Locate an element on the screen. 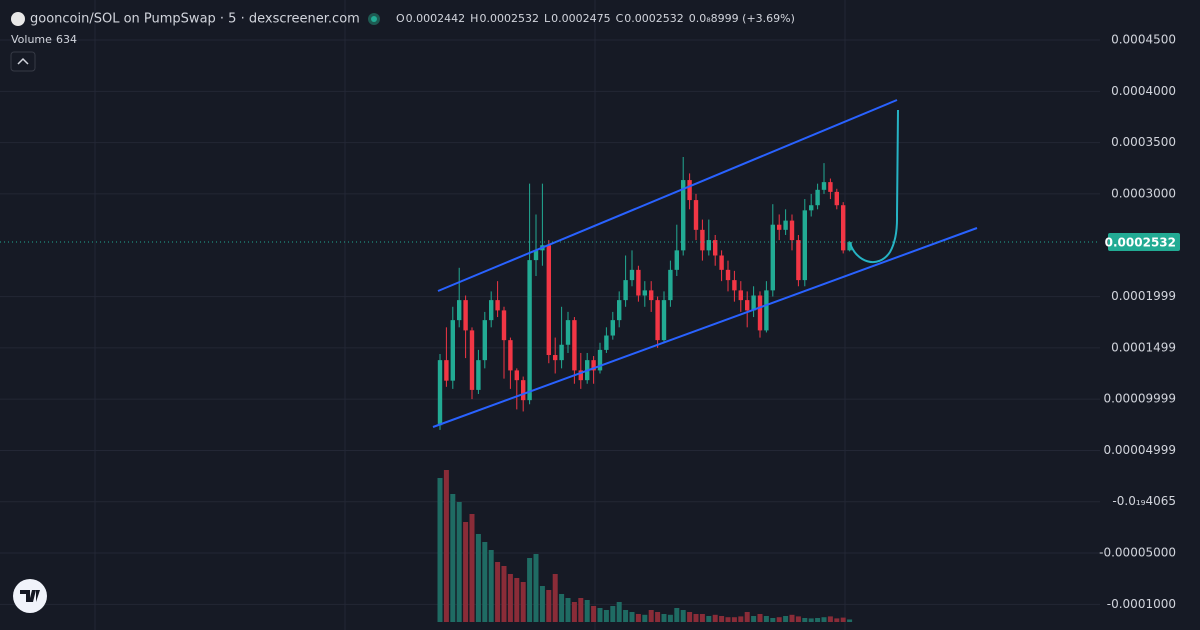 This screenshot has height=630, width=1200. ohlc-key: H is located at coordinates (474, 18).